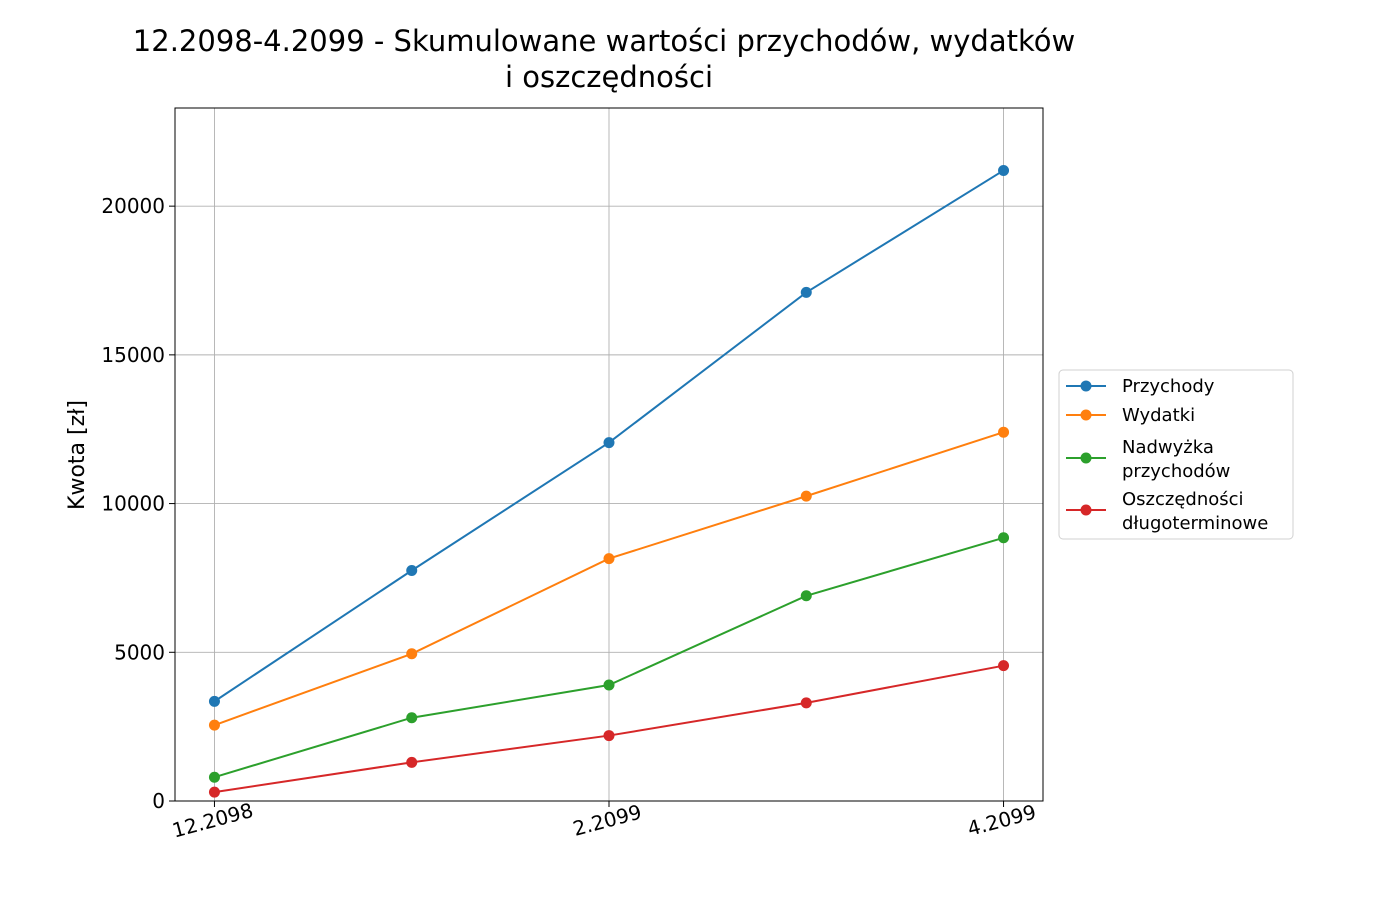 This screenshot has height=900, width=1400. Describe the element at coordinates (77, 455) in the screenshot. I see `y-axis-label: Kwota [zł]` at that location.